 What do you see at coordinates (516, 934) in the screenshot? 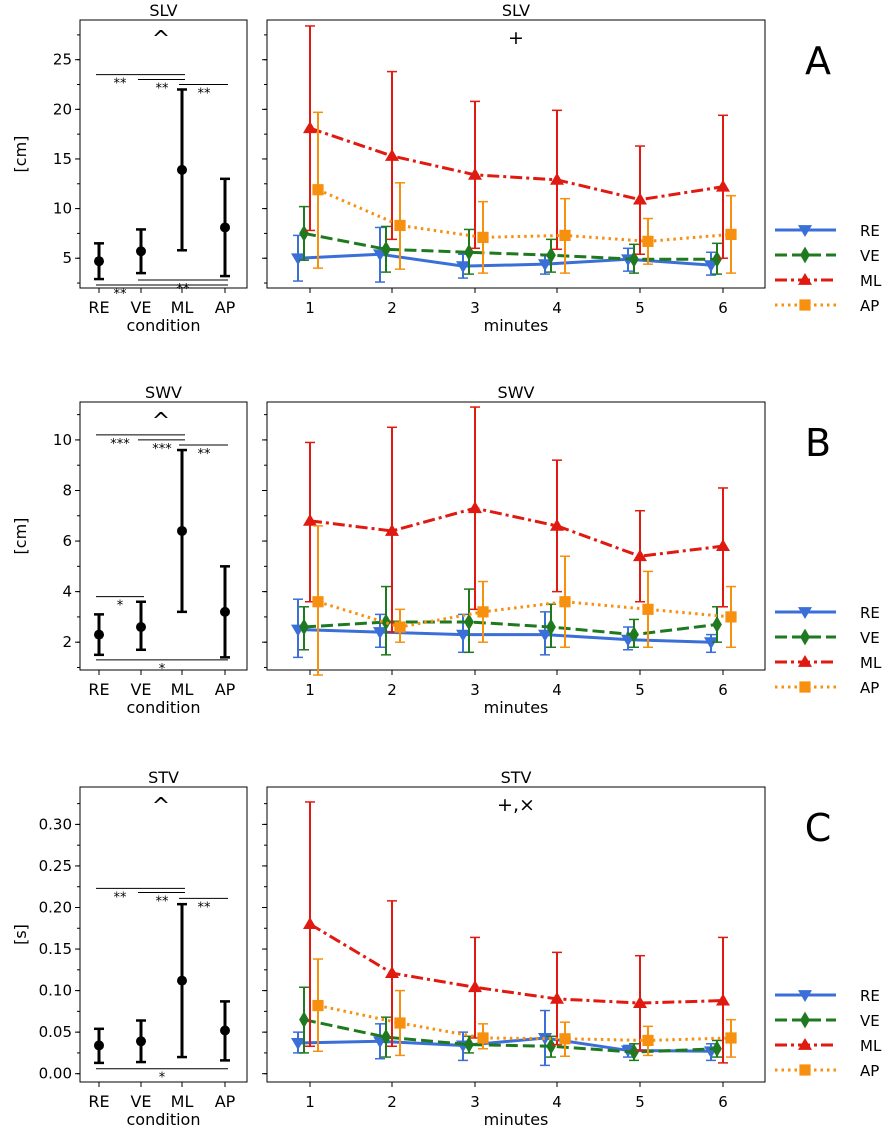
I see `time-frame` at bounding box center [516, 934].